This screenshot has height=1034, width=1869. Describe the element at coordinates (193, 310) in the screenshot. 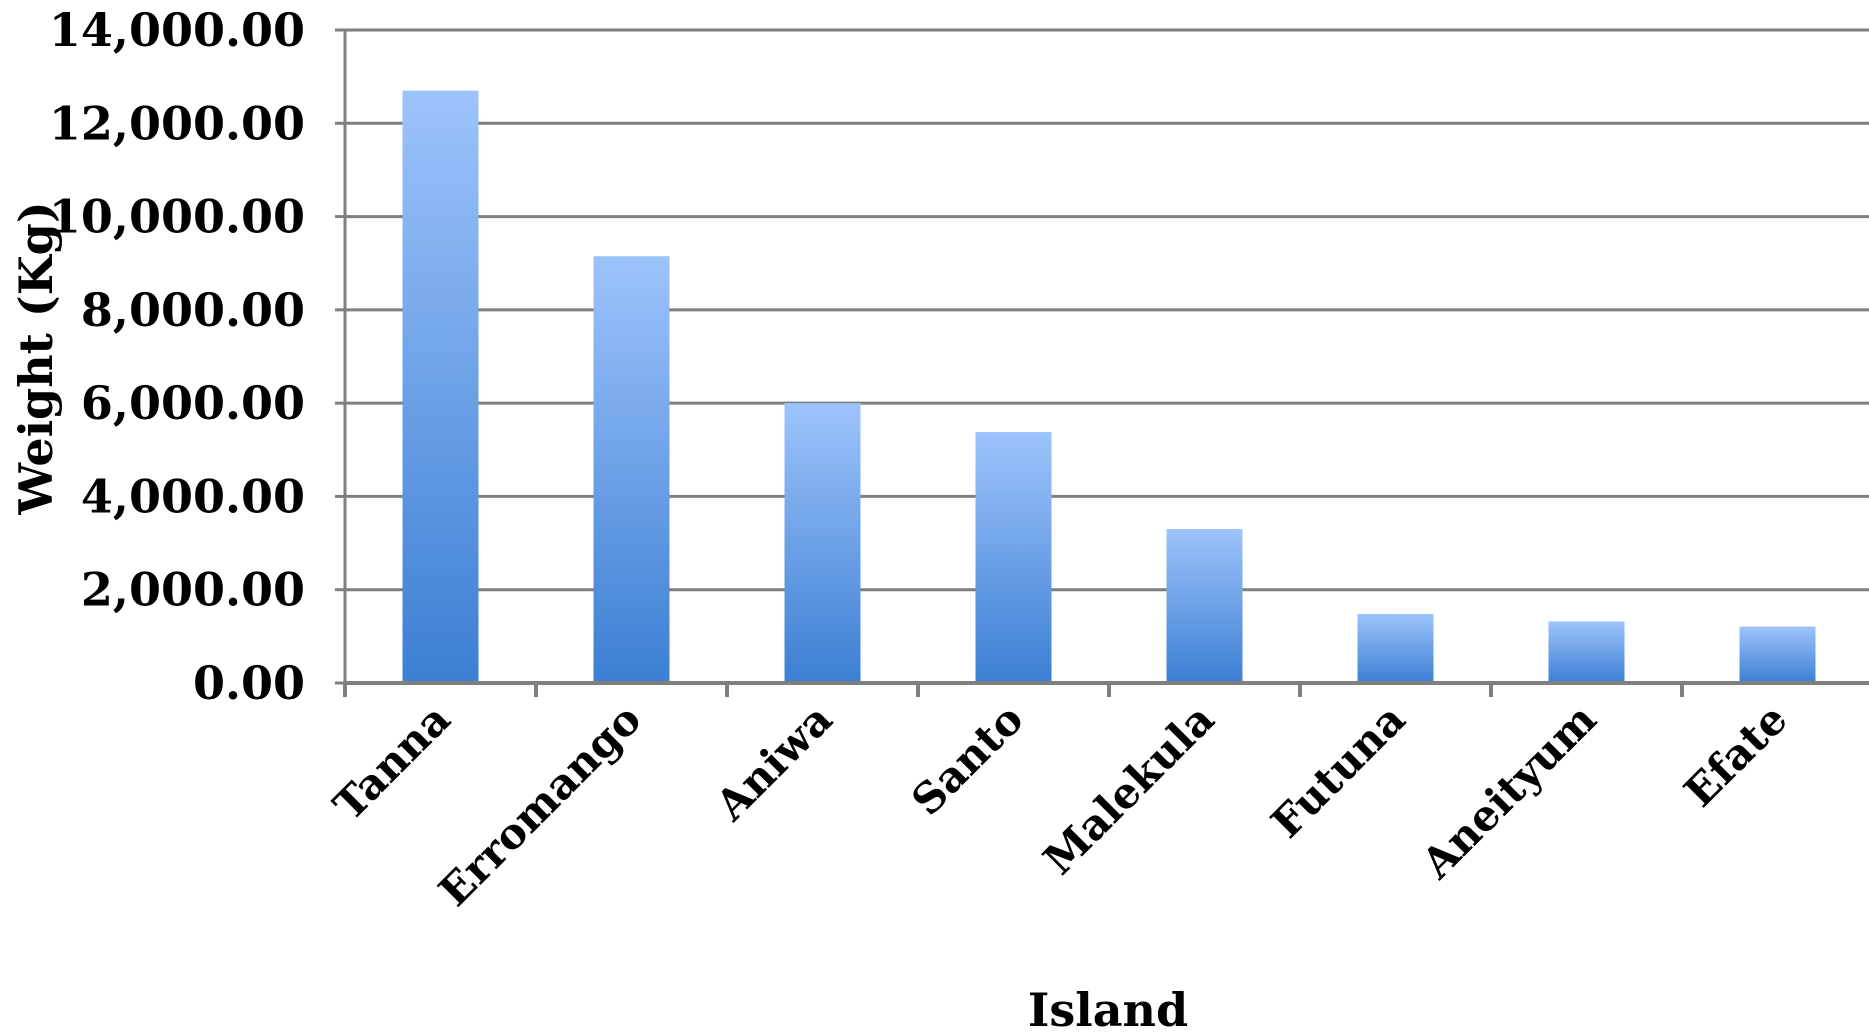

I see `y-tick-label: 8,000.00` at that location.